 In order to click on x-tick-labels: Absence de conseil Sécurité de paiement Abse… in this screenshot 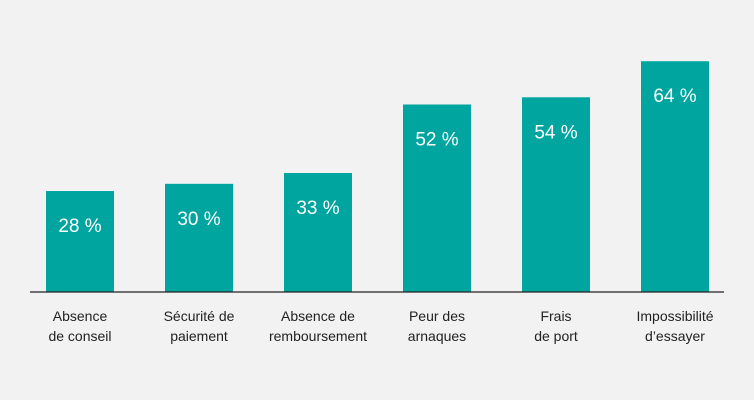, I will do `click(380, 326)`.